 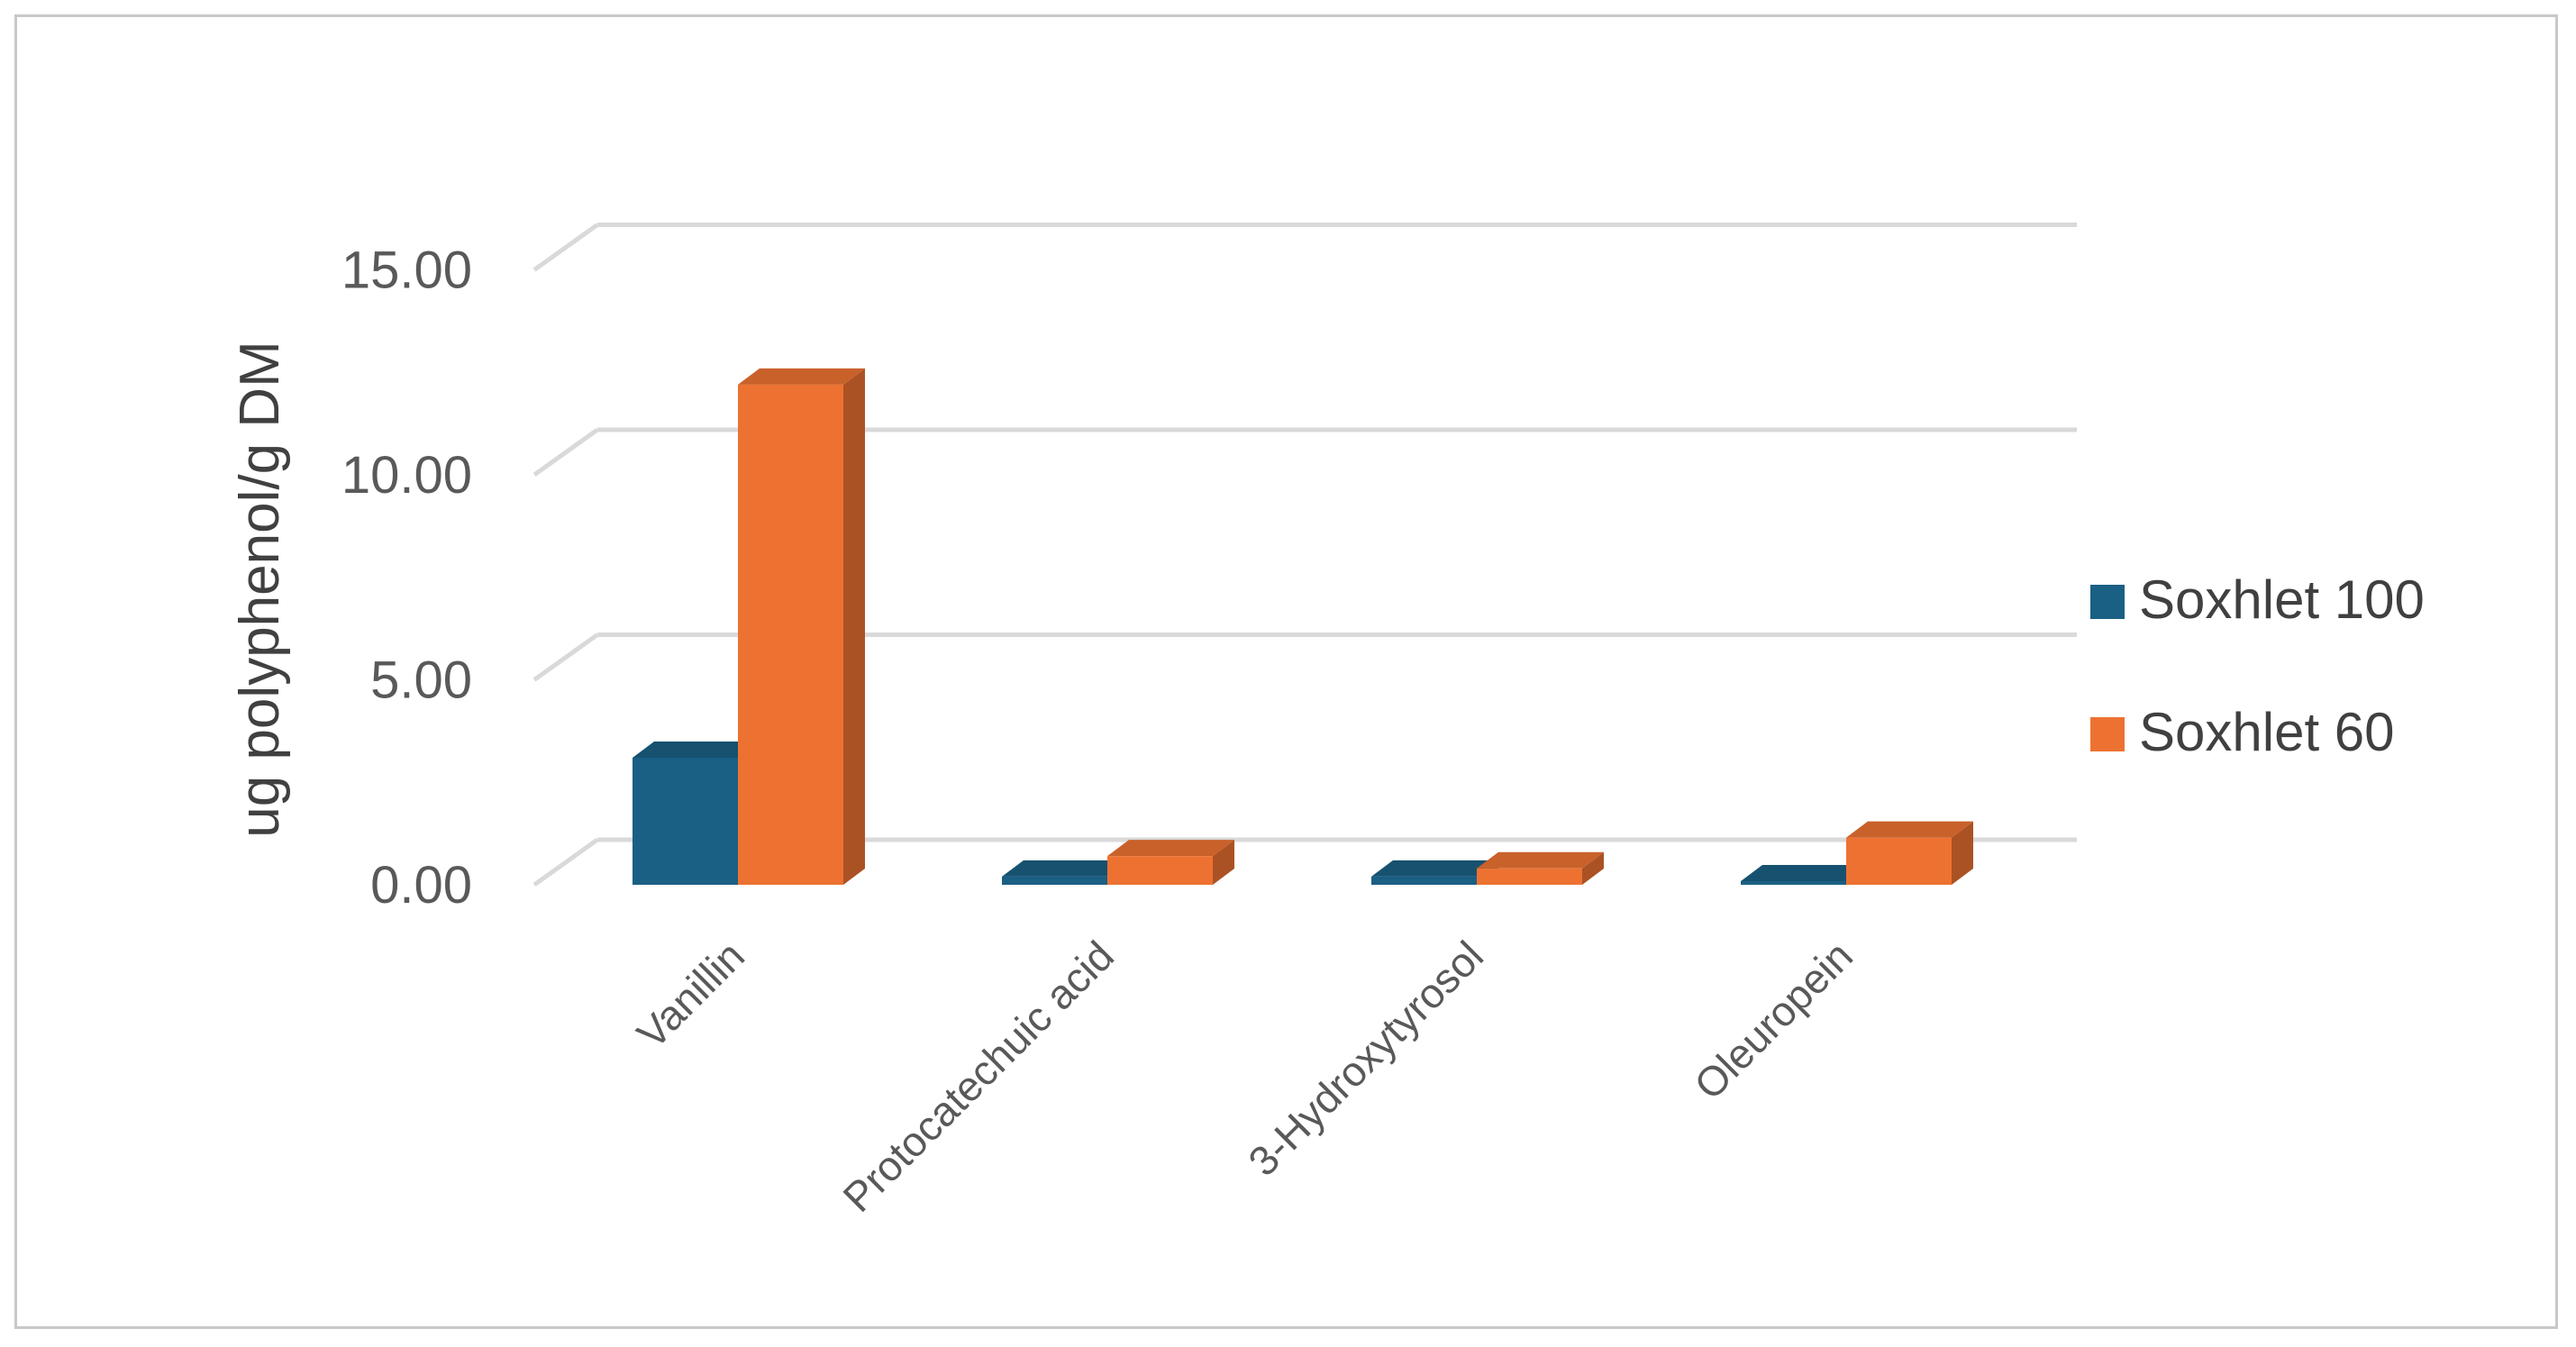 What do you see at coordinates (978, 1076) in the screenshot?
I see `x-tick-label: Protocatechuic acid` at bounding box center [978, 1076].